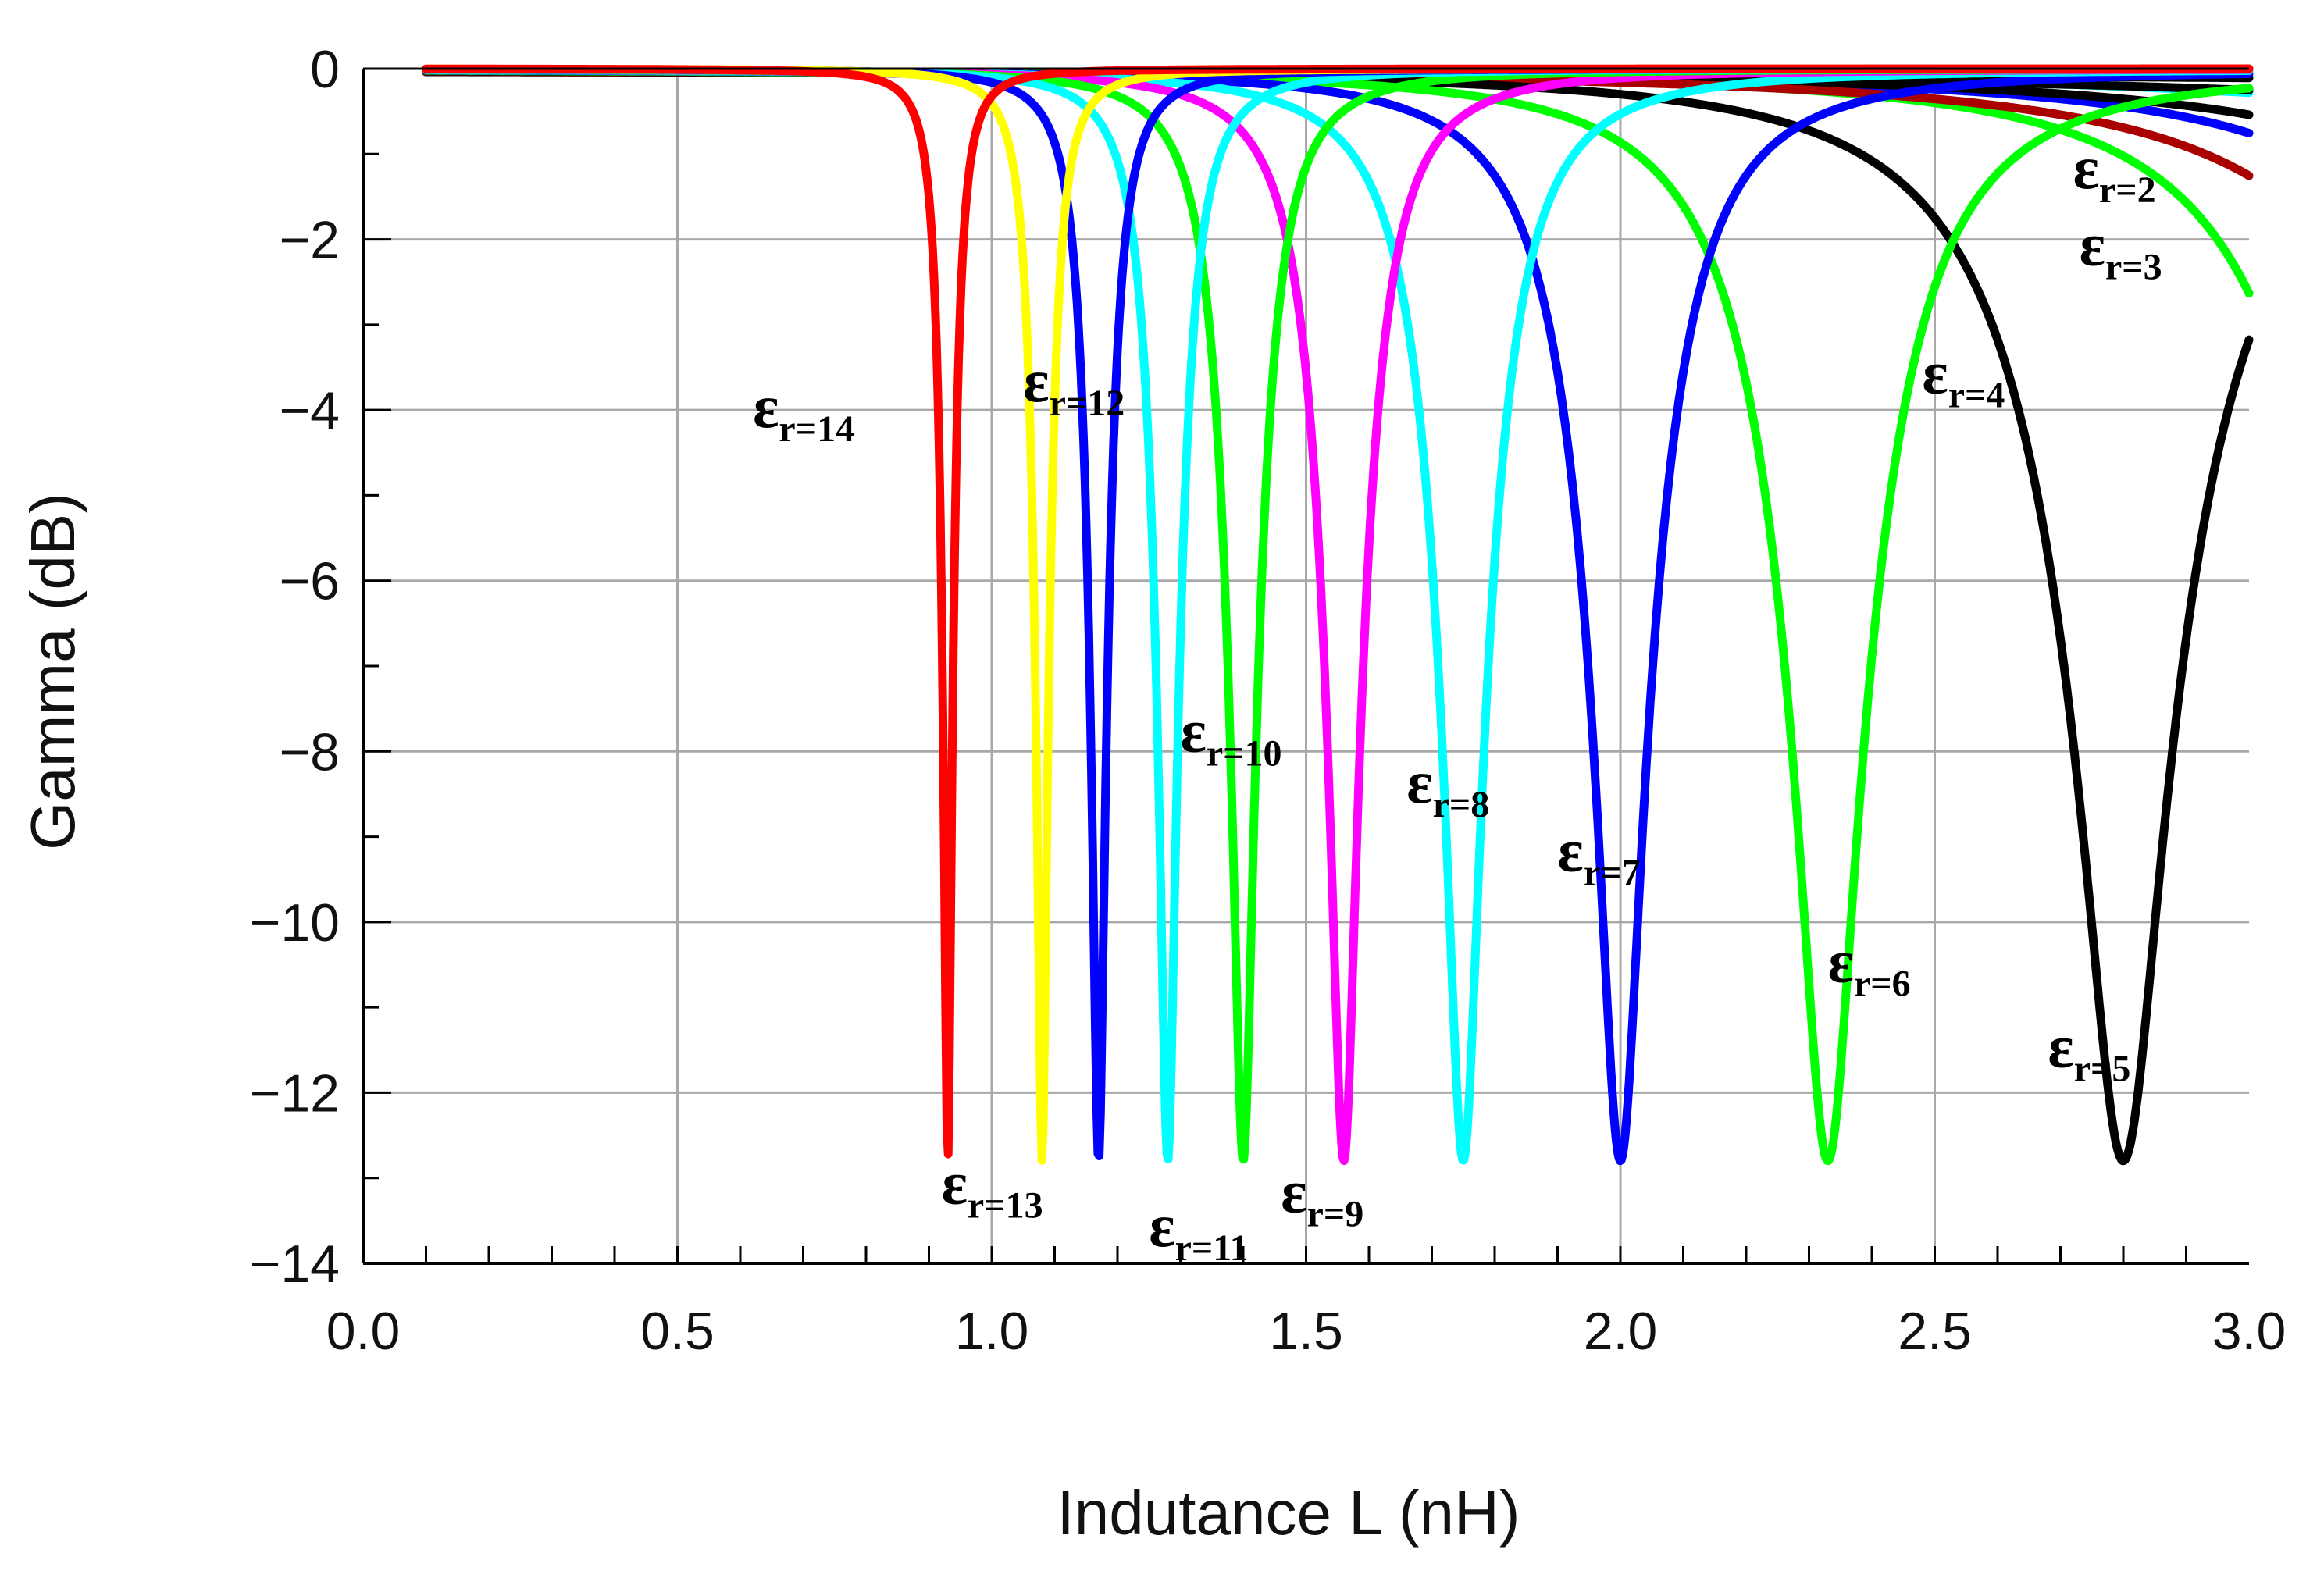 The image size is (2324, 1585). I want to click on x-tick-label: 3.0, so click(2249, 1331).